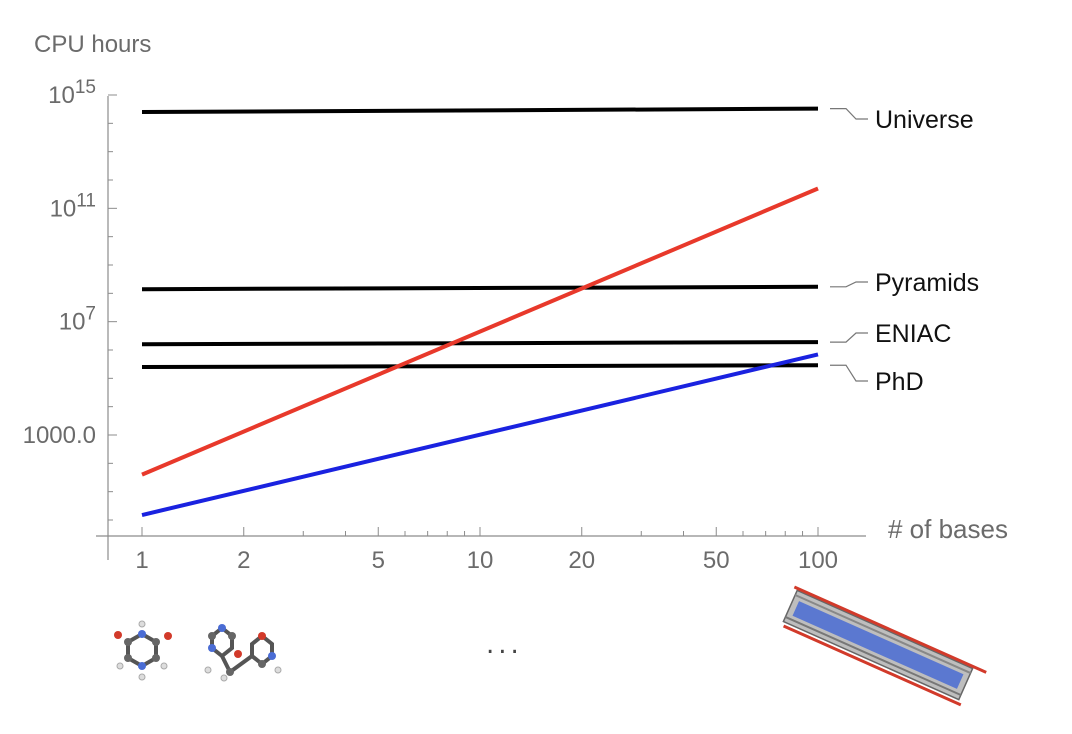 The height and width of the screenshot is (734, 1072). I want to click on x-tick-label: 5, so click(378, 560).